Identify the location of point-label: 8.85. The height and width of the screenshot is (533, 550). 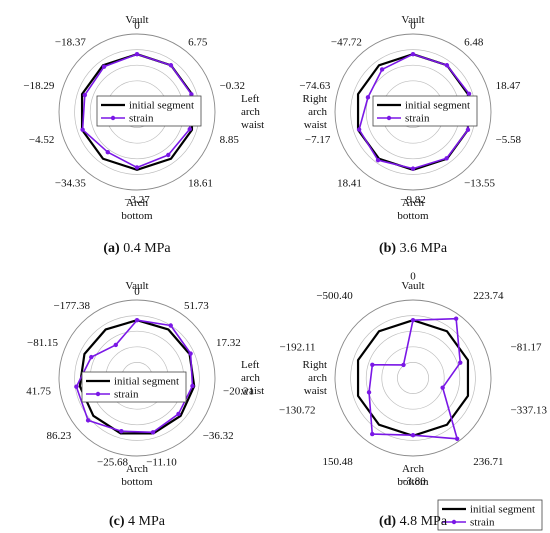
(230, 140).